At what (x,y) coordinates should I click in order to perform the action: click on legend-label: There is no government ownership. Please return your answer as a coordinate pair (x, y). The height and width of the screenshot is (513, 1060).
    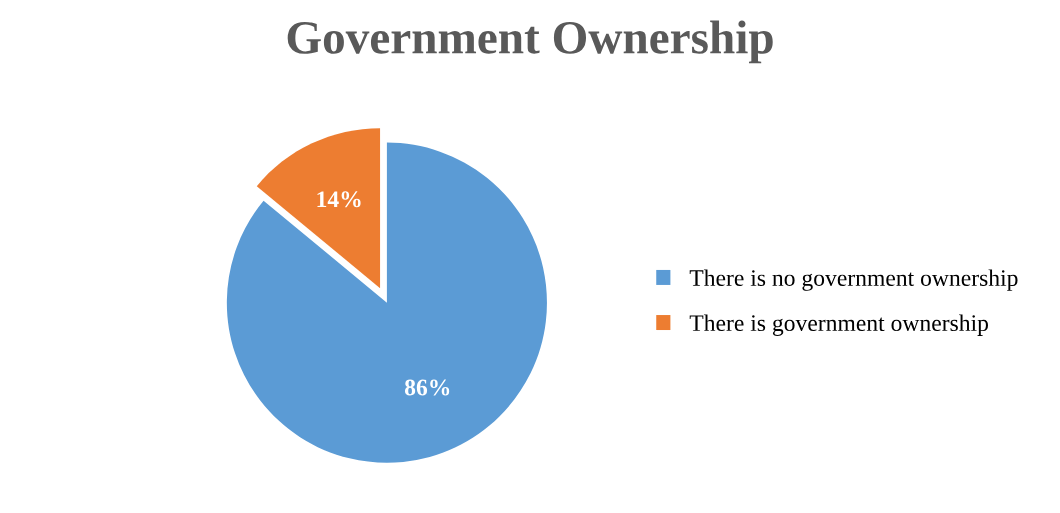
    Looking at the image, I should click on (853, 280).